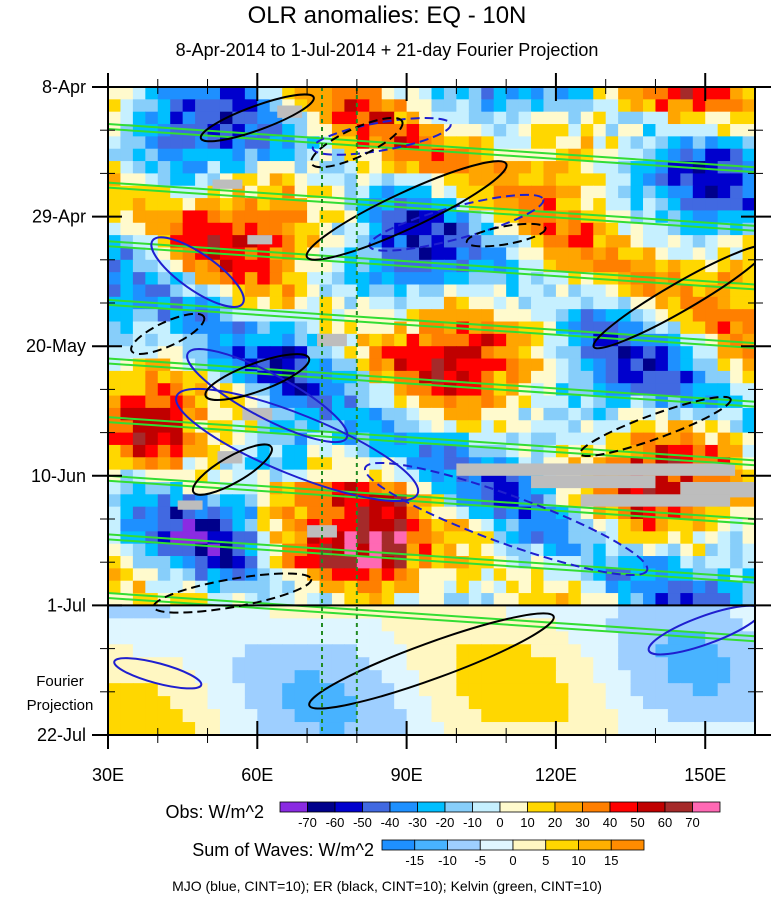  Describe the element at coordinates (431, 324) in the screenshot. I see `kelvin-contour` at that location.